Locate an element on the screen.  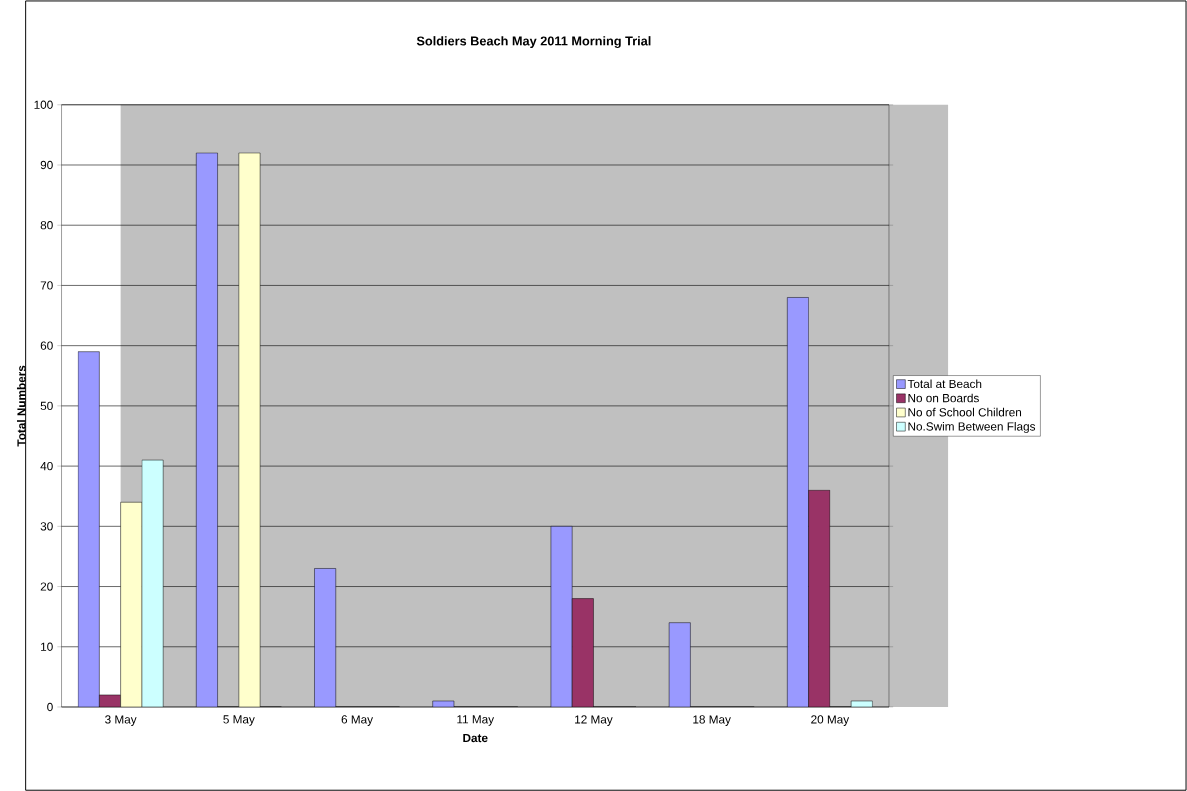
y-tick-label: 90 is located at coordinates (46, 165).